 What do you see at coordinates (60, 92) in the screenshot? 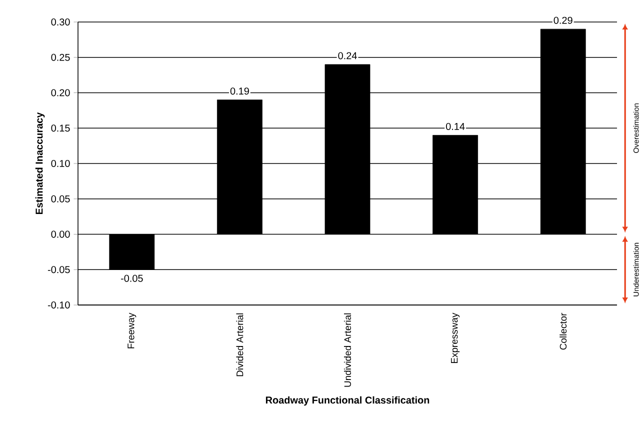
I see `y-tick-label: 0.20` at bounding box center [60, 92].